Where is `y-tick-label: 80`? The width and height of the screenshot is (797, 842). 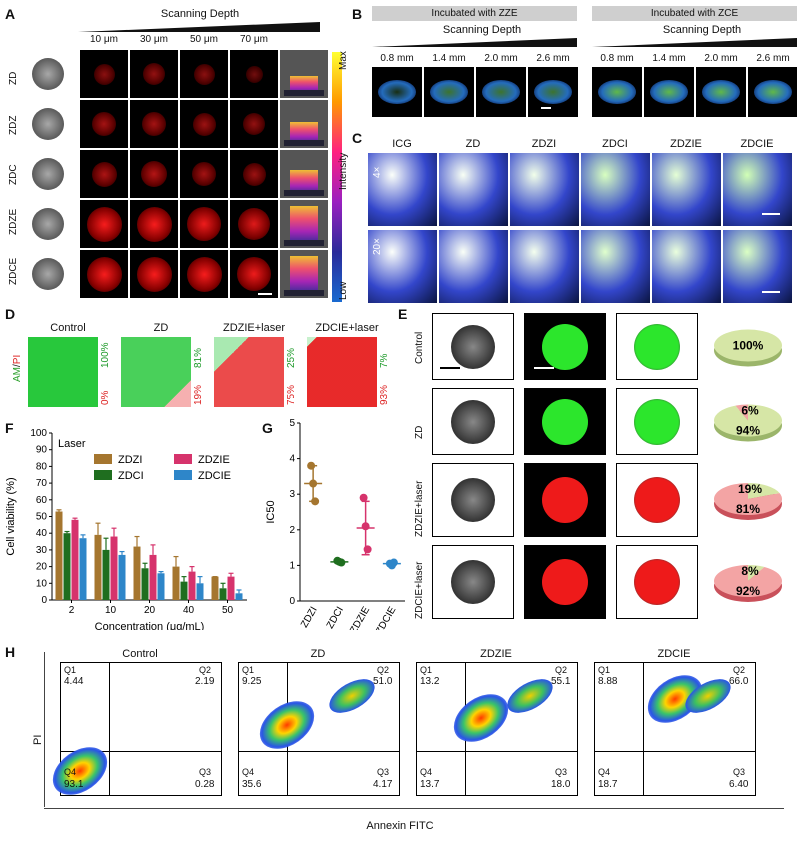
y-tick-label: 80 is located at coordinates (42, 466).